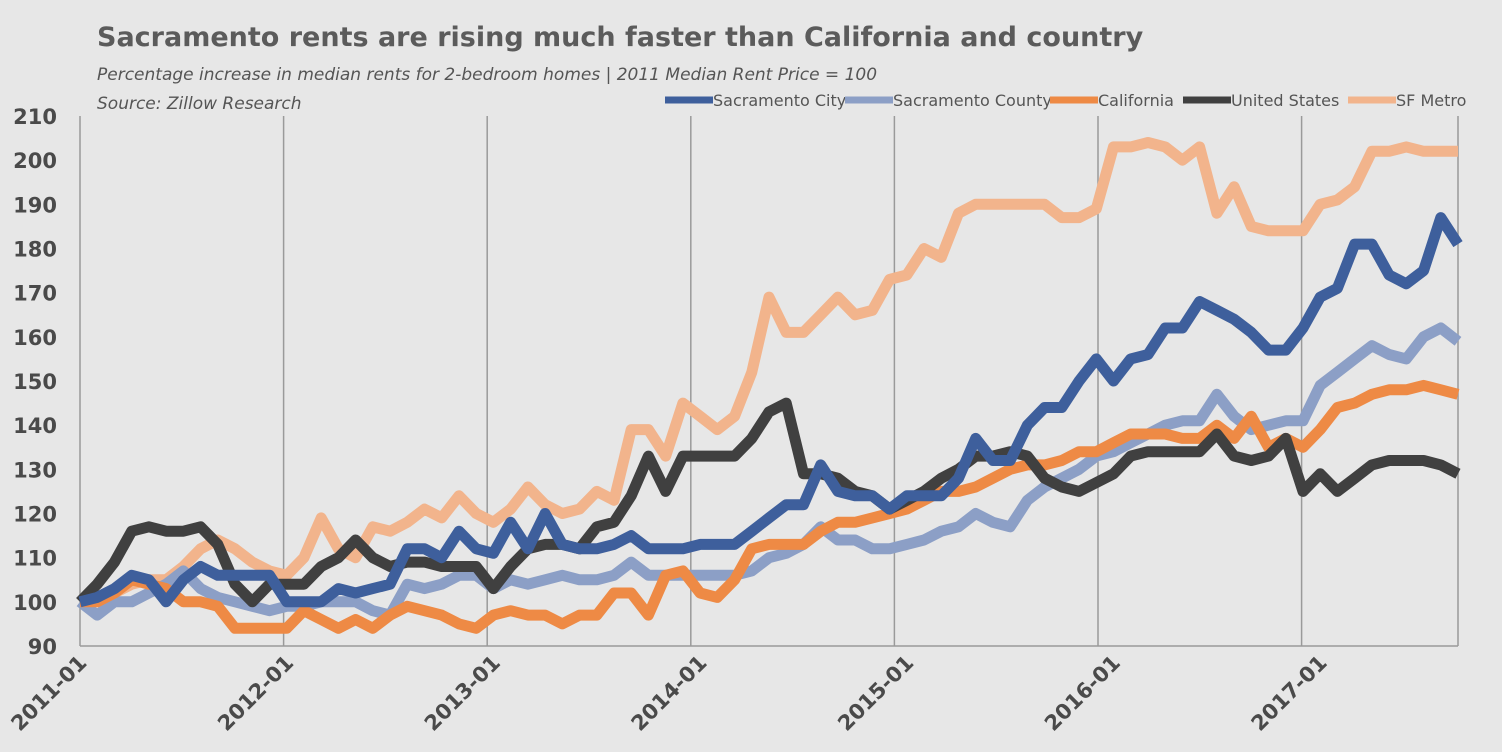  What do you see at coordinates (972, 100) in the screenshot?
I see `legend-label: Sacramento County` at bounding box center [972, 100].